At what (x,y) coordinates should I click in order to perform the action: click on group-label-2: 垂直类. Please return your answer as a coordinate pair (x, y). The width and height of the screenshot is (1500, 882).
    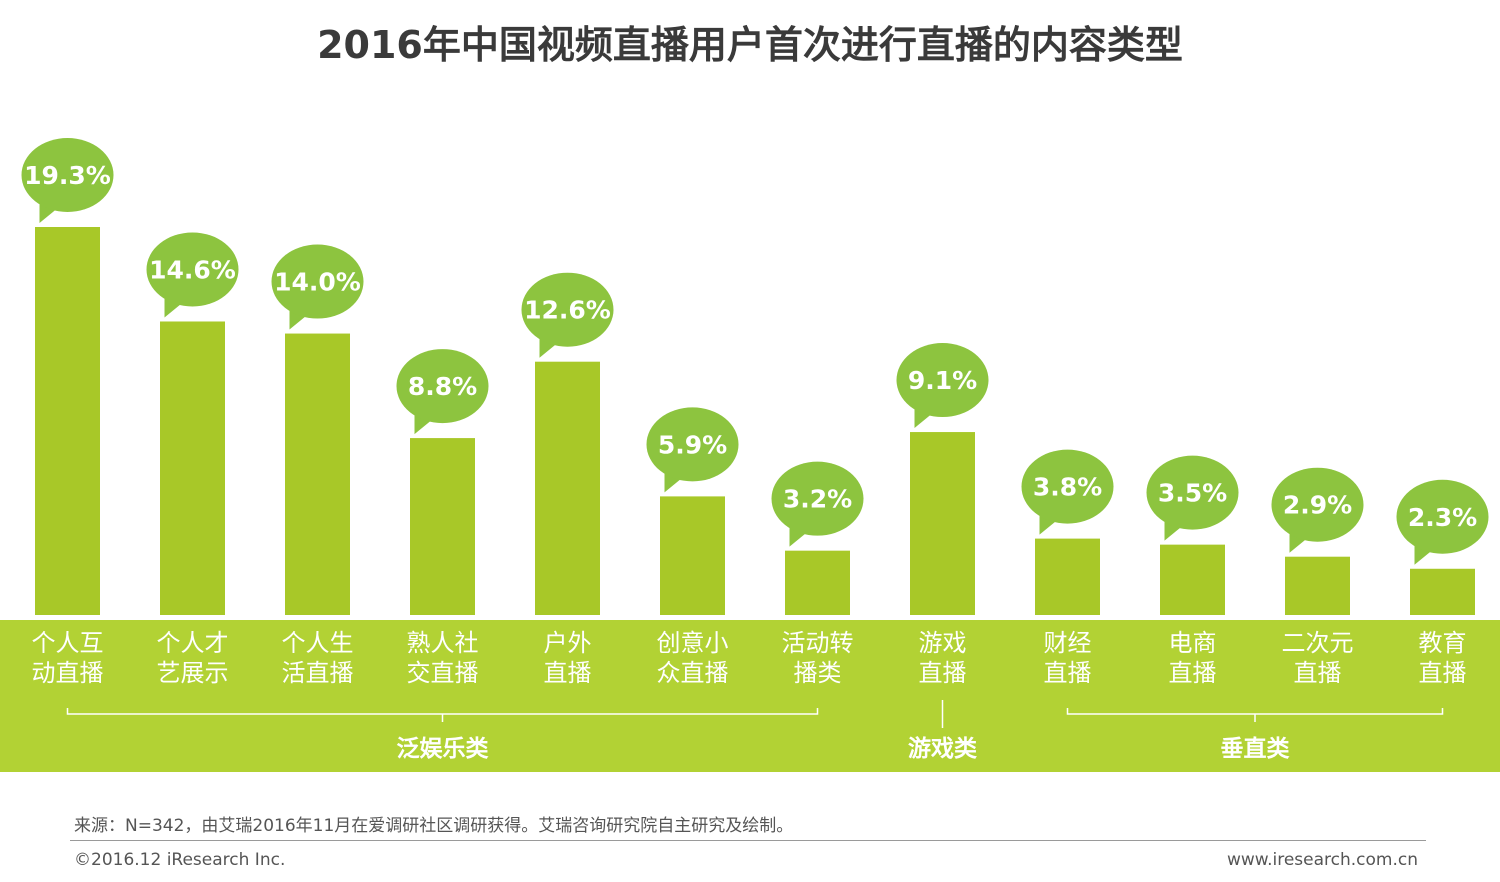
    Looking at the image, I should click on (1255, 748).